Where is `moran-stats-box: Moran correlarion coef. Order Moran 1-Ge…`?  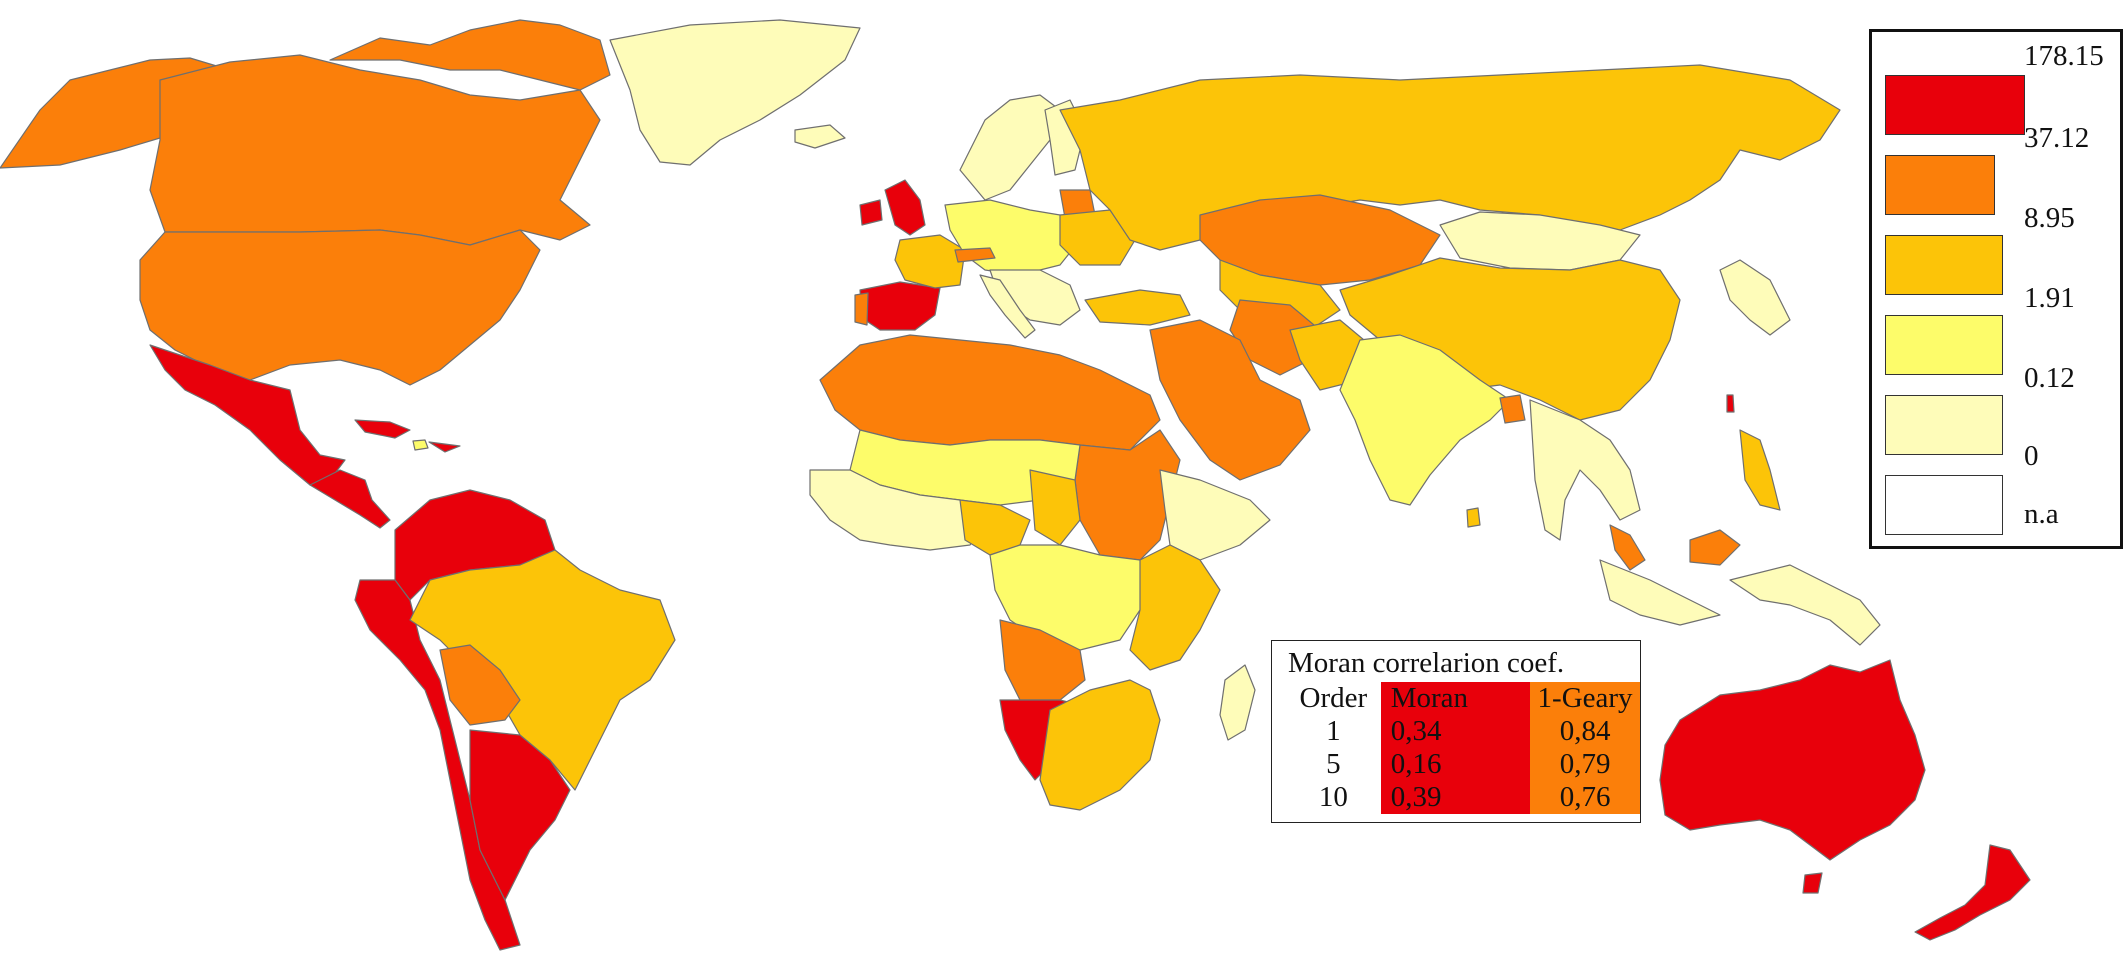 moran-stats-box: Moran correlarion coef. Order Moran 1-Ge… is located at coordinates (1456, 731).